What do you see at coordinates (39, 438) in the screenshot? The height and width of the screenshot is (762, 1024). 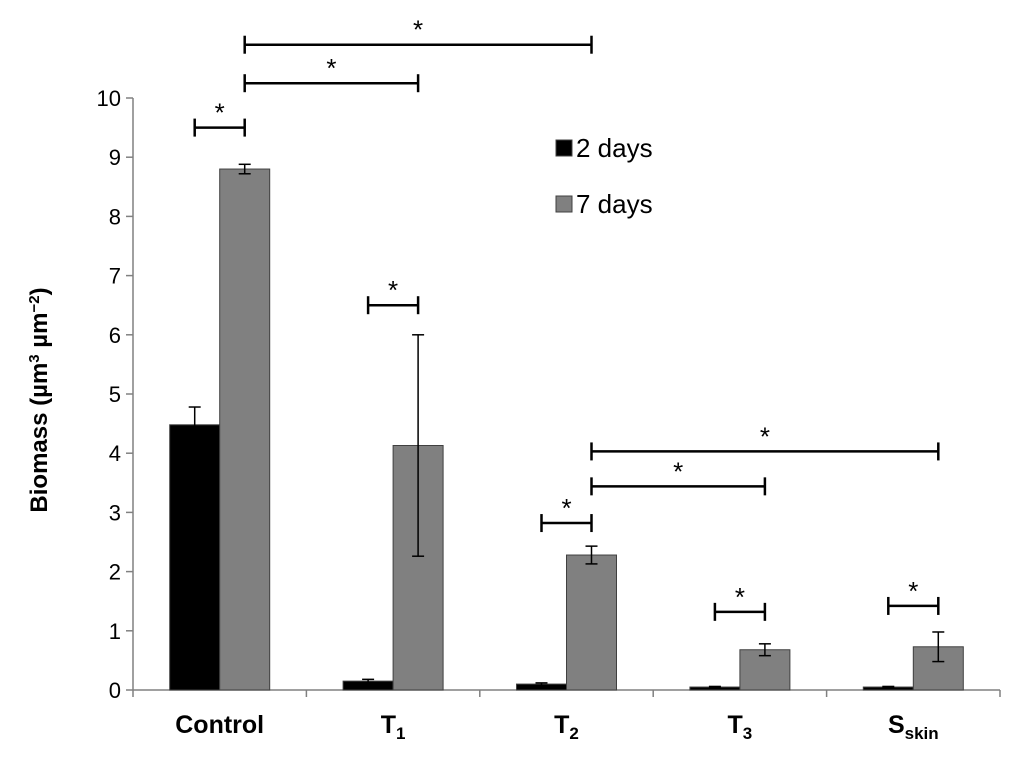 I see `y-axis-label-main: Biomass (µm` at bounding box center [39, 438].